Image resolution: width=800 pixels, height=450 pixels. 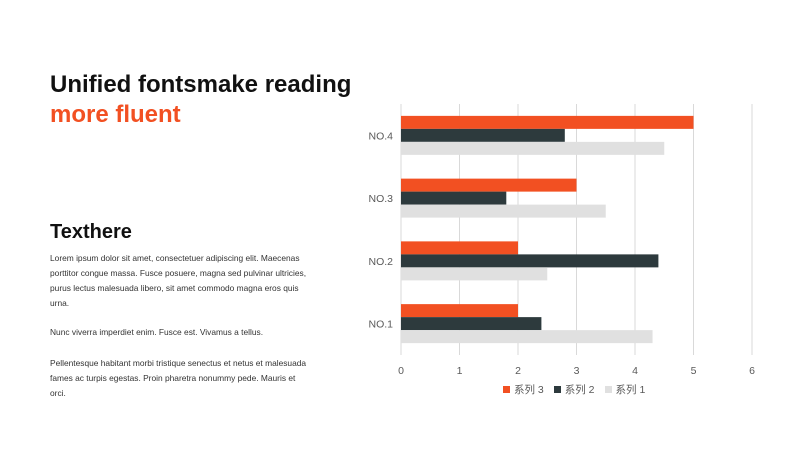 What do you see at coordinates (579, 390) in the screenshot?
I see `legend-label: 系列 2` at bounding box center [579, 390].